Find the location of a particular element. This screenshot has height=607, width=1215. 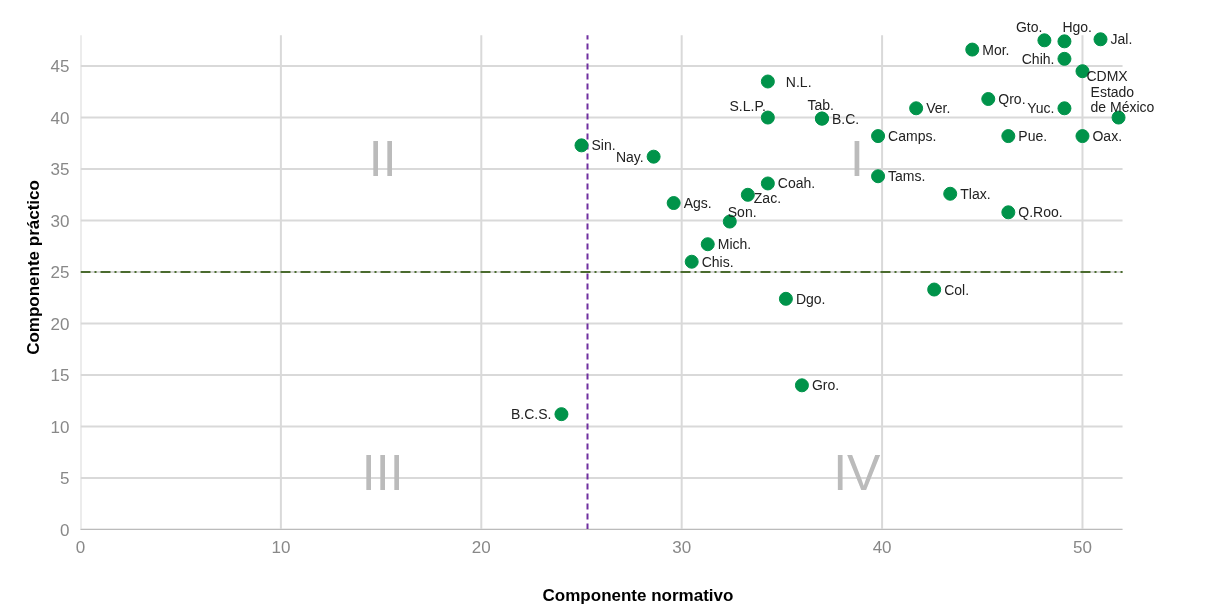

series-label: Jal. is located at coordinates (1121, 39).